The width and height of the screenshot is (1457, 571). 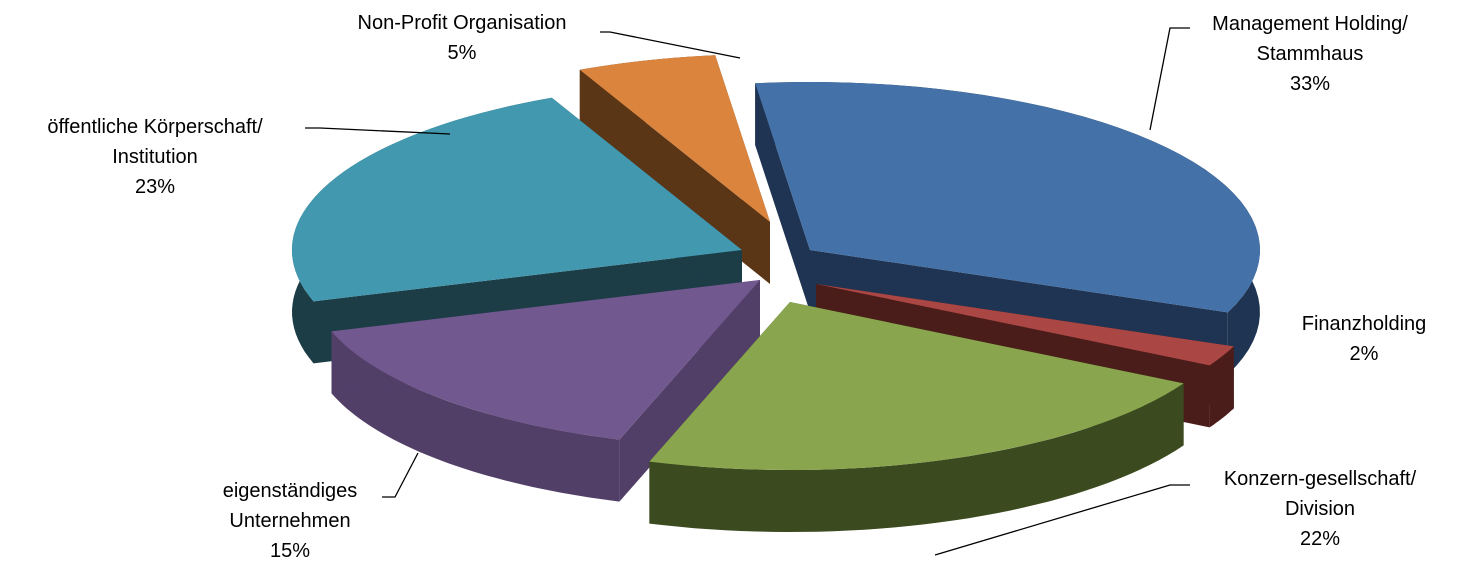 I want to click on slice-category-label-0: Stammhaus, so click(x=1310, y=54).